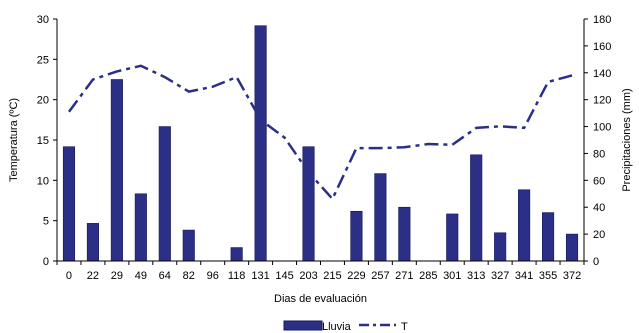  I want to click on right-tick-label: 120, so click(602, 101).